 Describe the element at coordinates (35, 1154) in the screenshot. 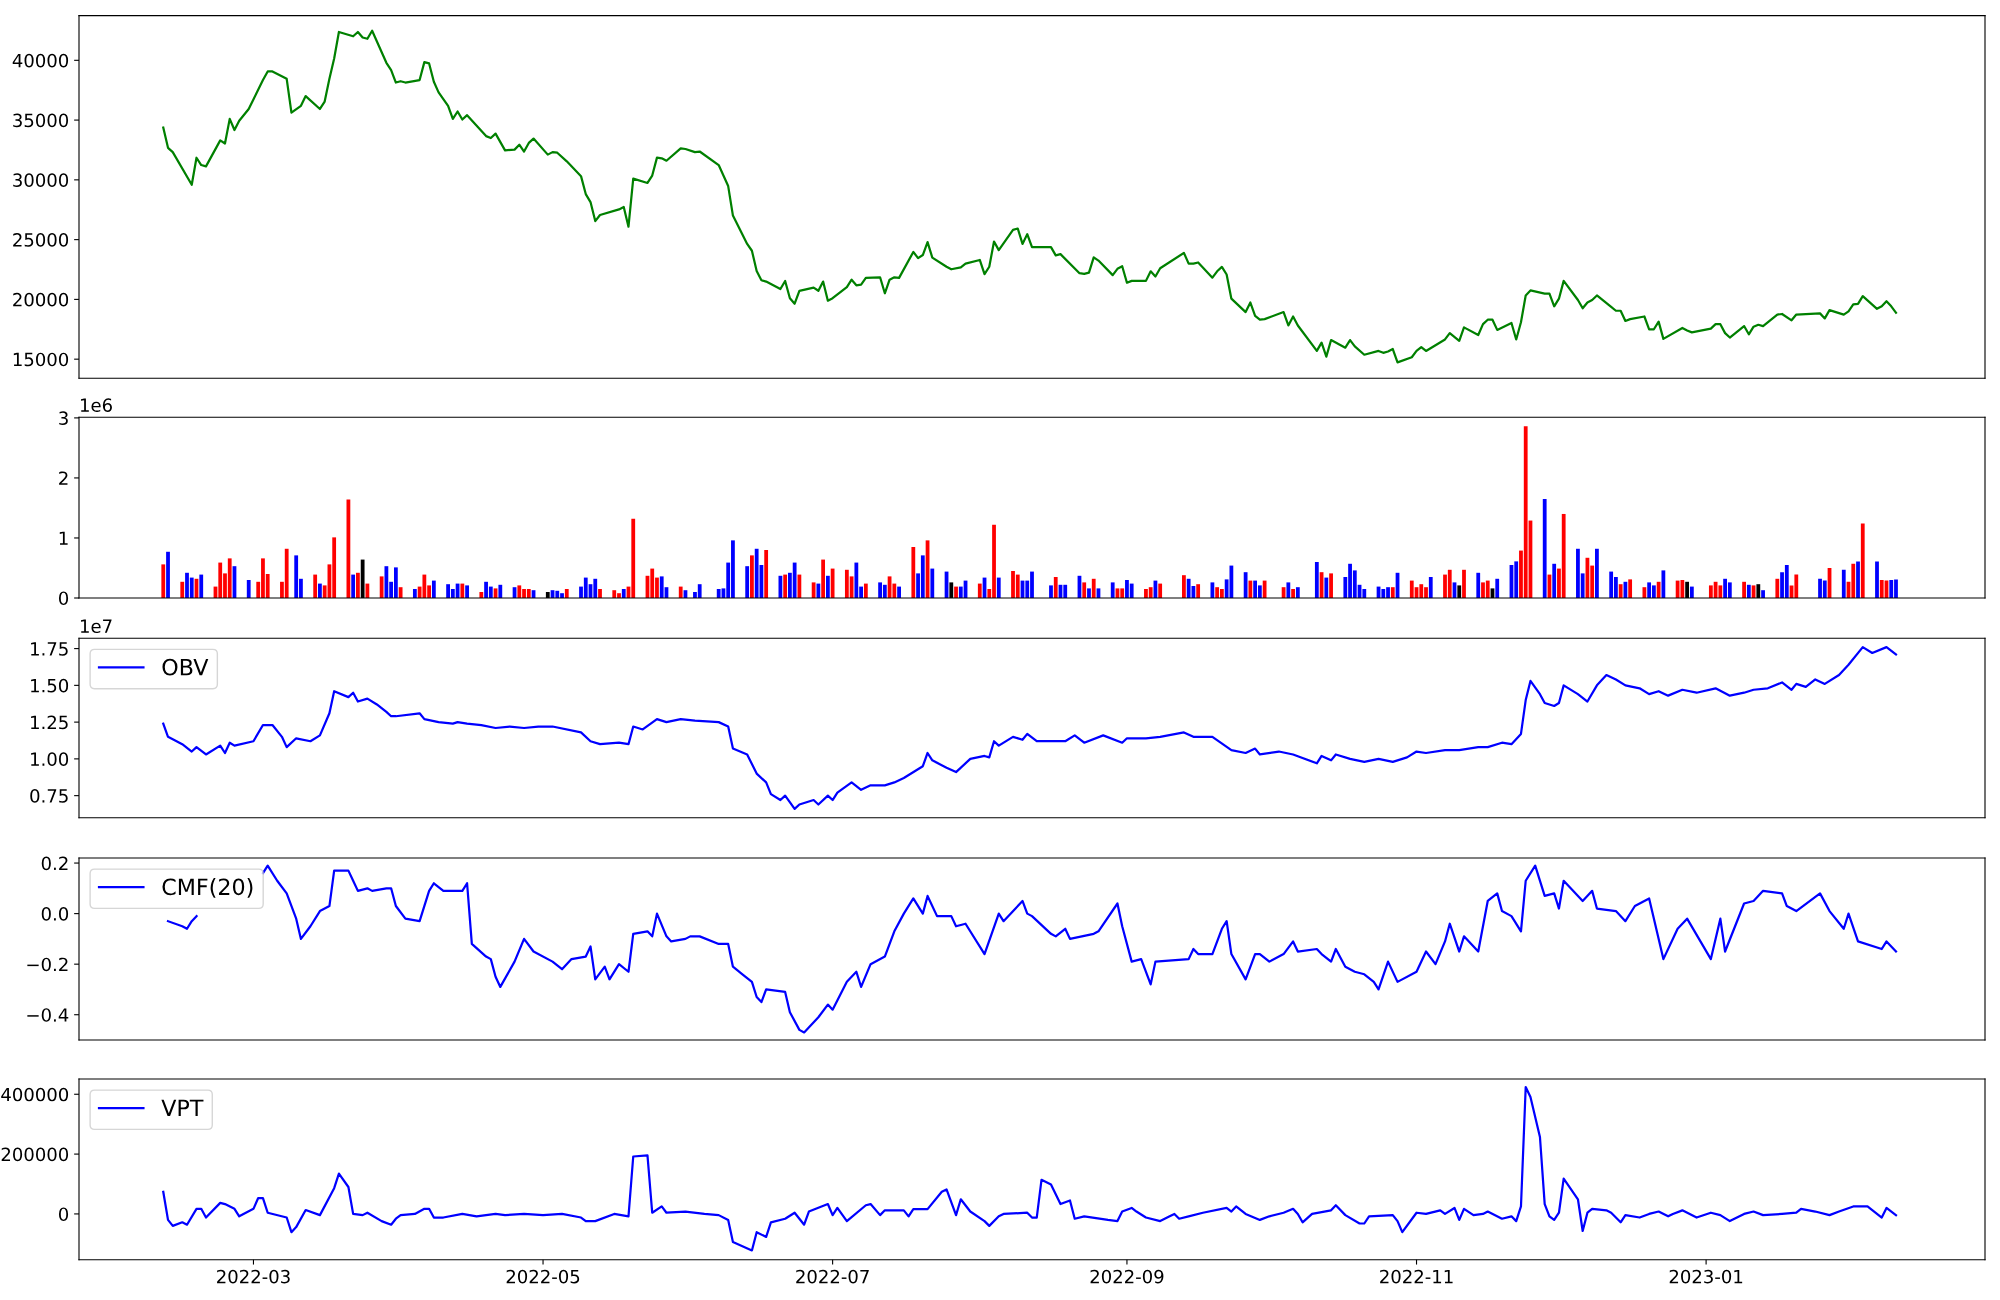

I see `y-tick-label: 200000` at that location.